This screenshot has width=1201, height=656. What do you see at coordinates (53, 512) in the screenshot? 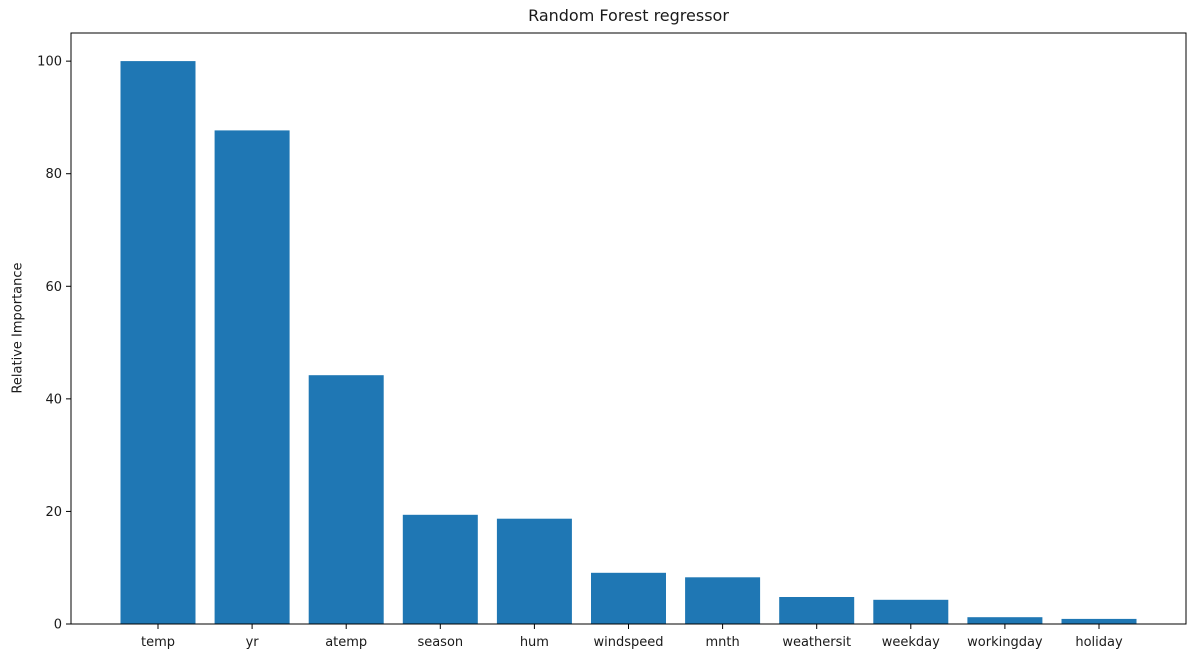
I see `y-tick-label: 20` at bounding box center [53, 512].